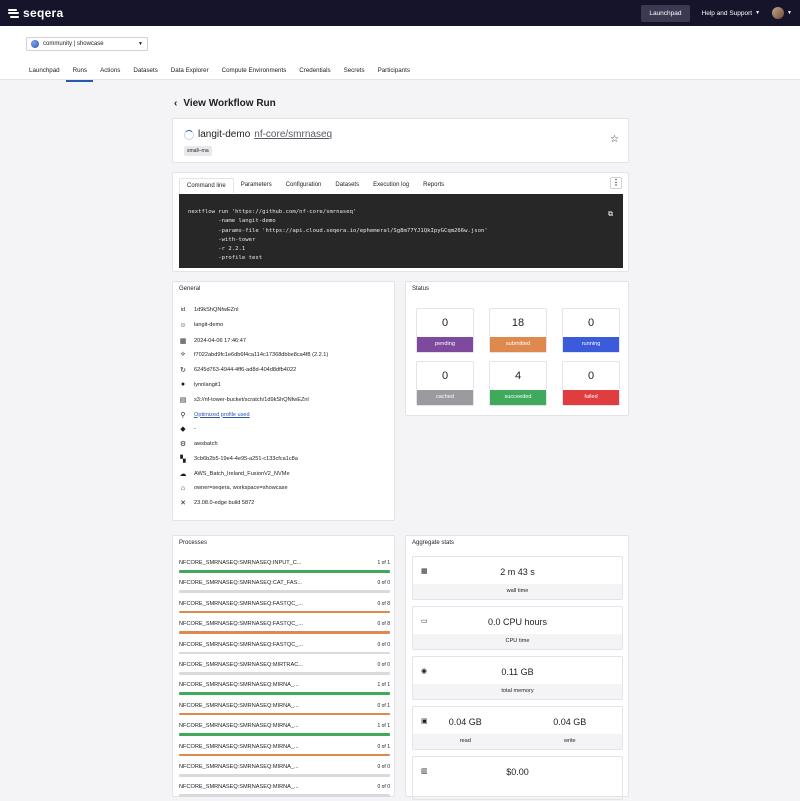 This screenshot has width=800, height=801. I want to click on nav-tab-secrets: Secrets, so click(354, 70).